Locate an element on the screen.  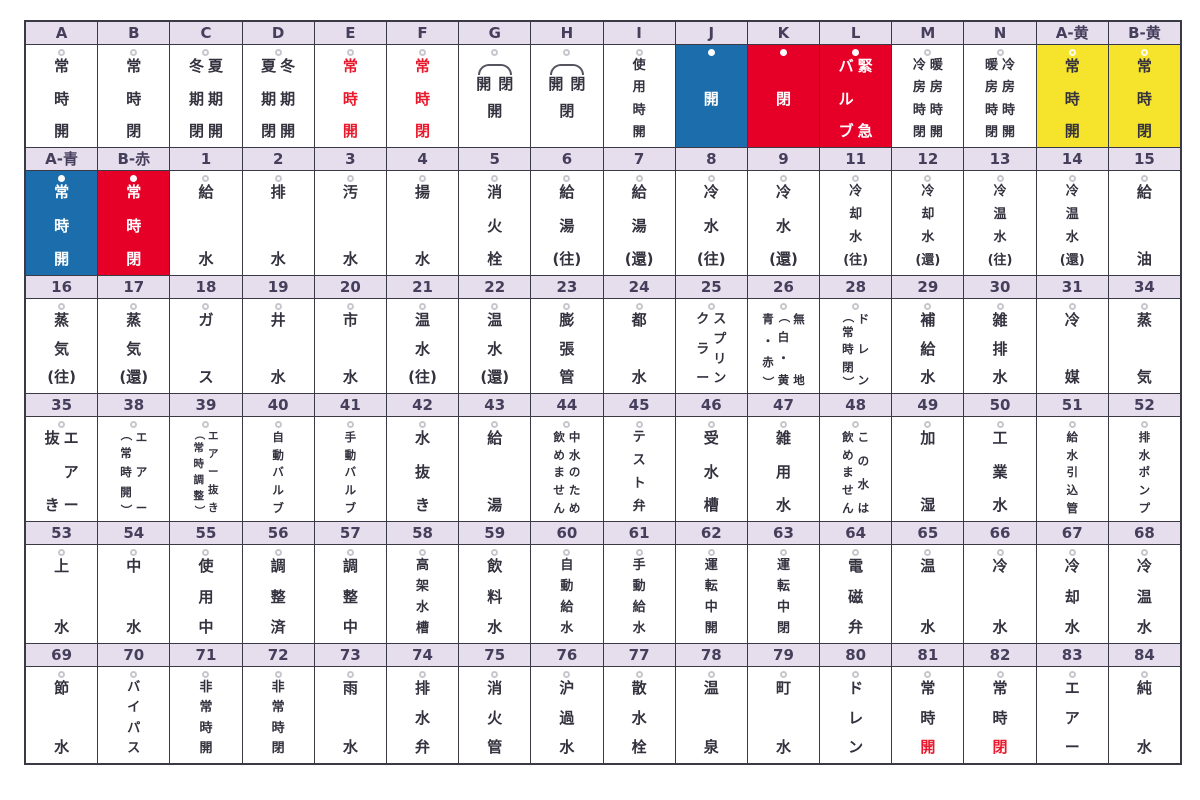
column-header-cell: 9 is located at coordinates (783, 159).